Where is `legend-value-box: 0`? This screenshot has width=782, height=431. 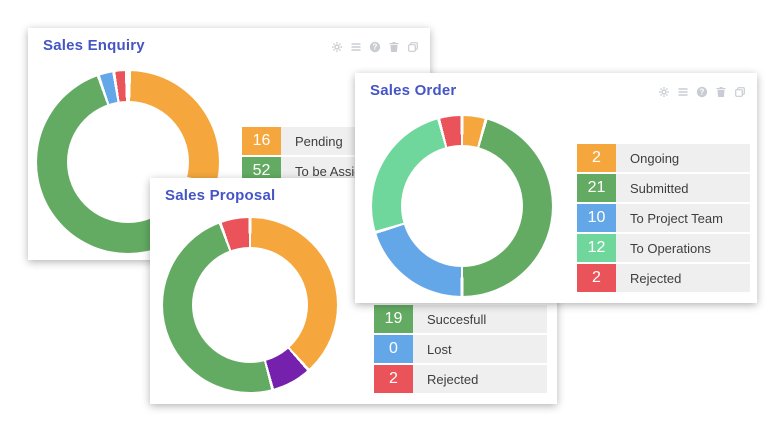 legend-value-box: 0 is located at coordinates (393, 349).